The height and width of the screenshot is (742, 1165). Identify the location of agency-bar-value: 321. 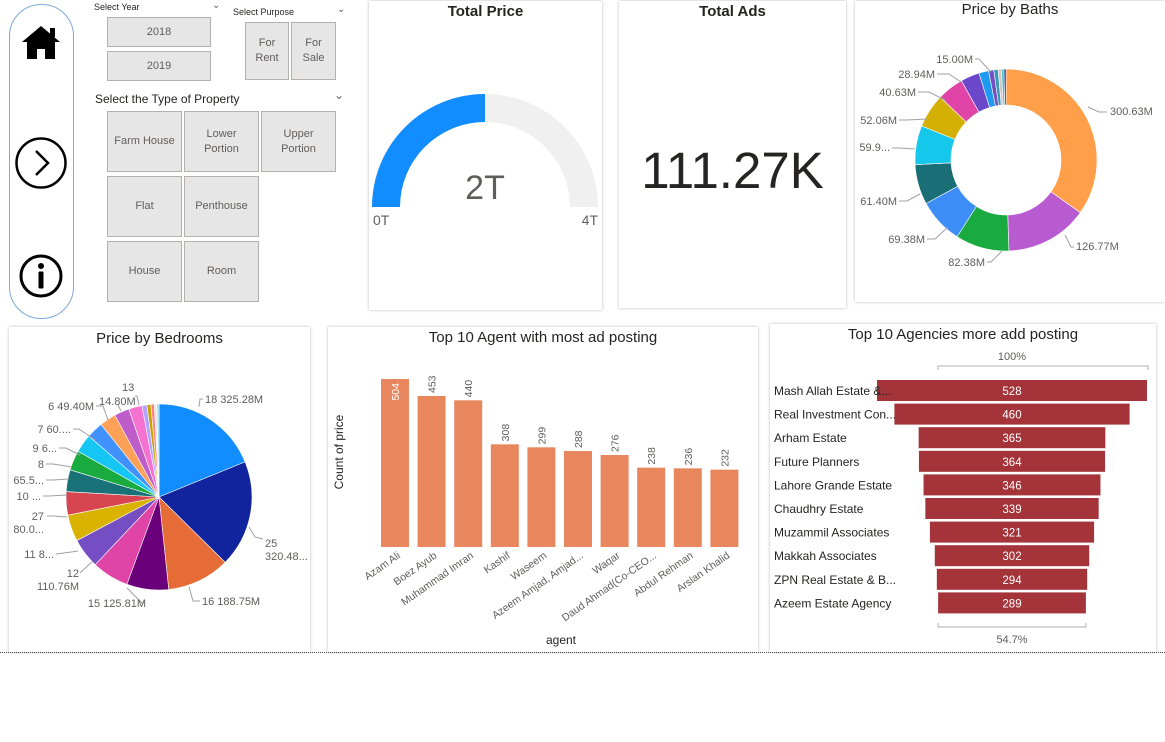
(1011, 534).